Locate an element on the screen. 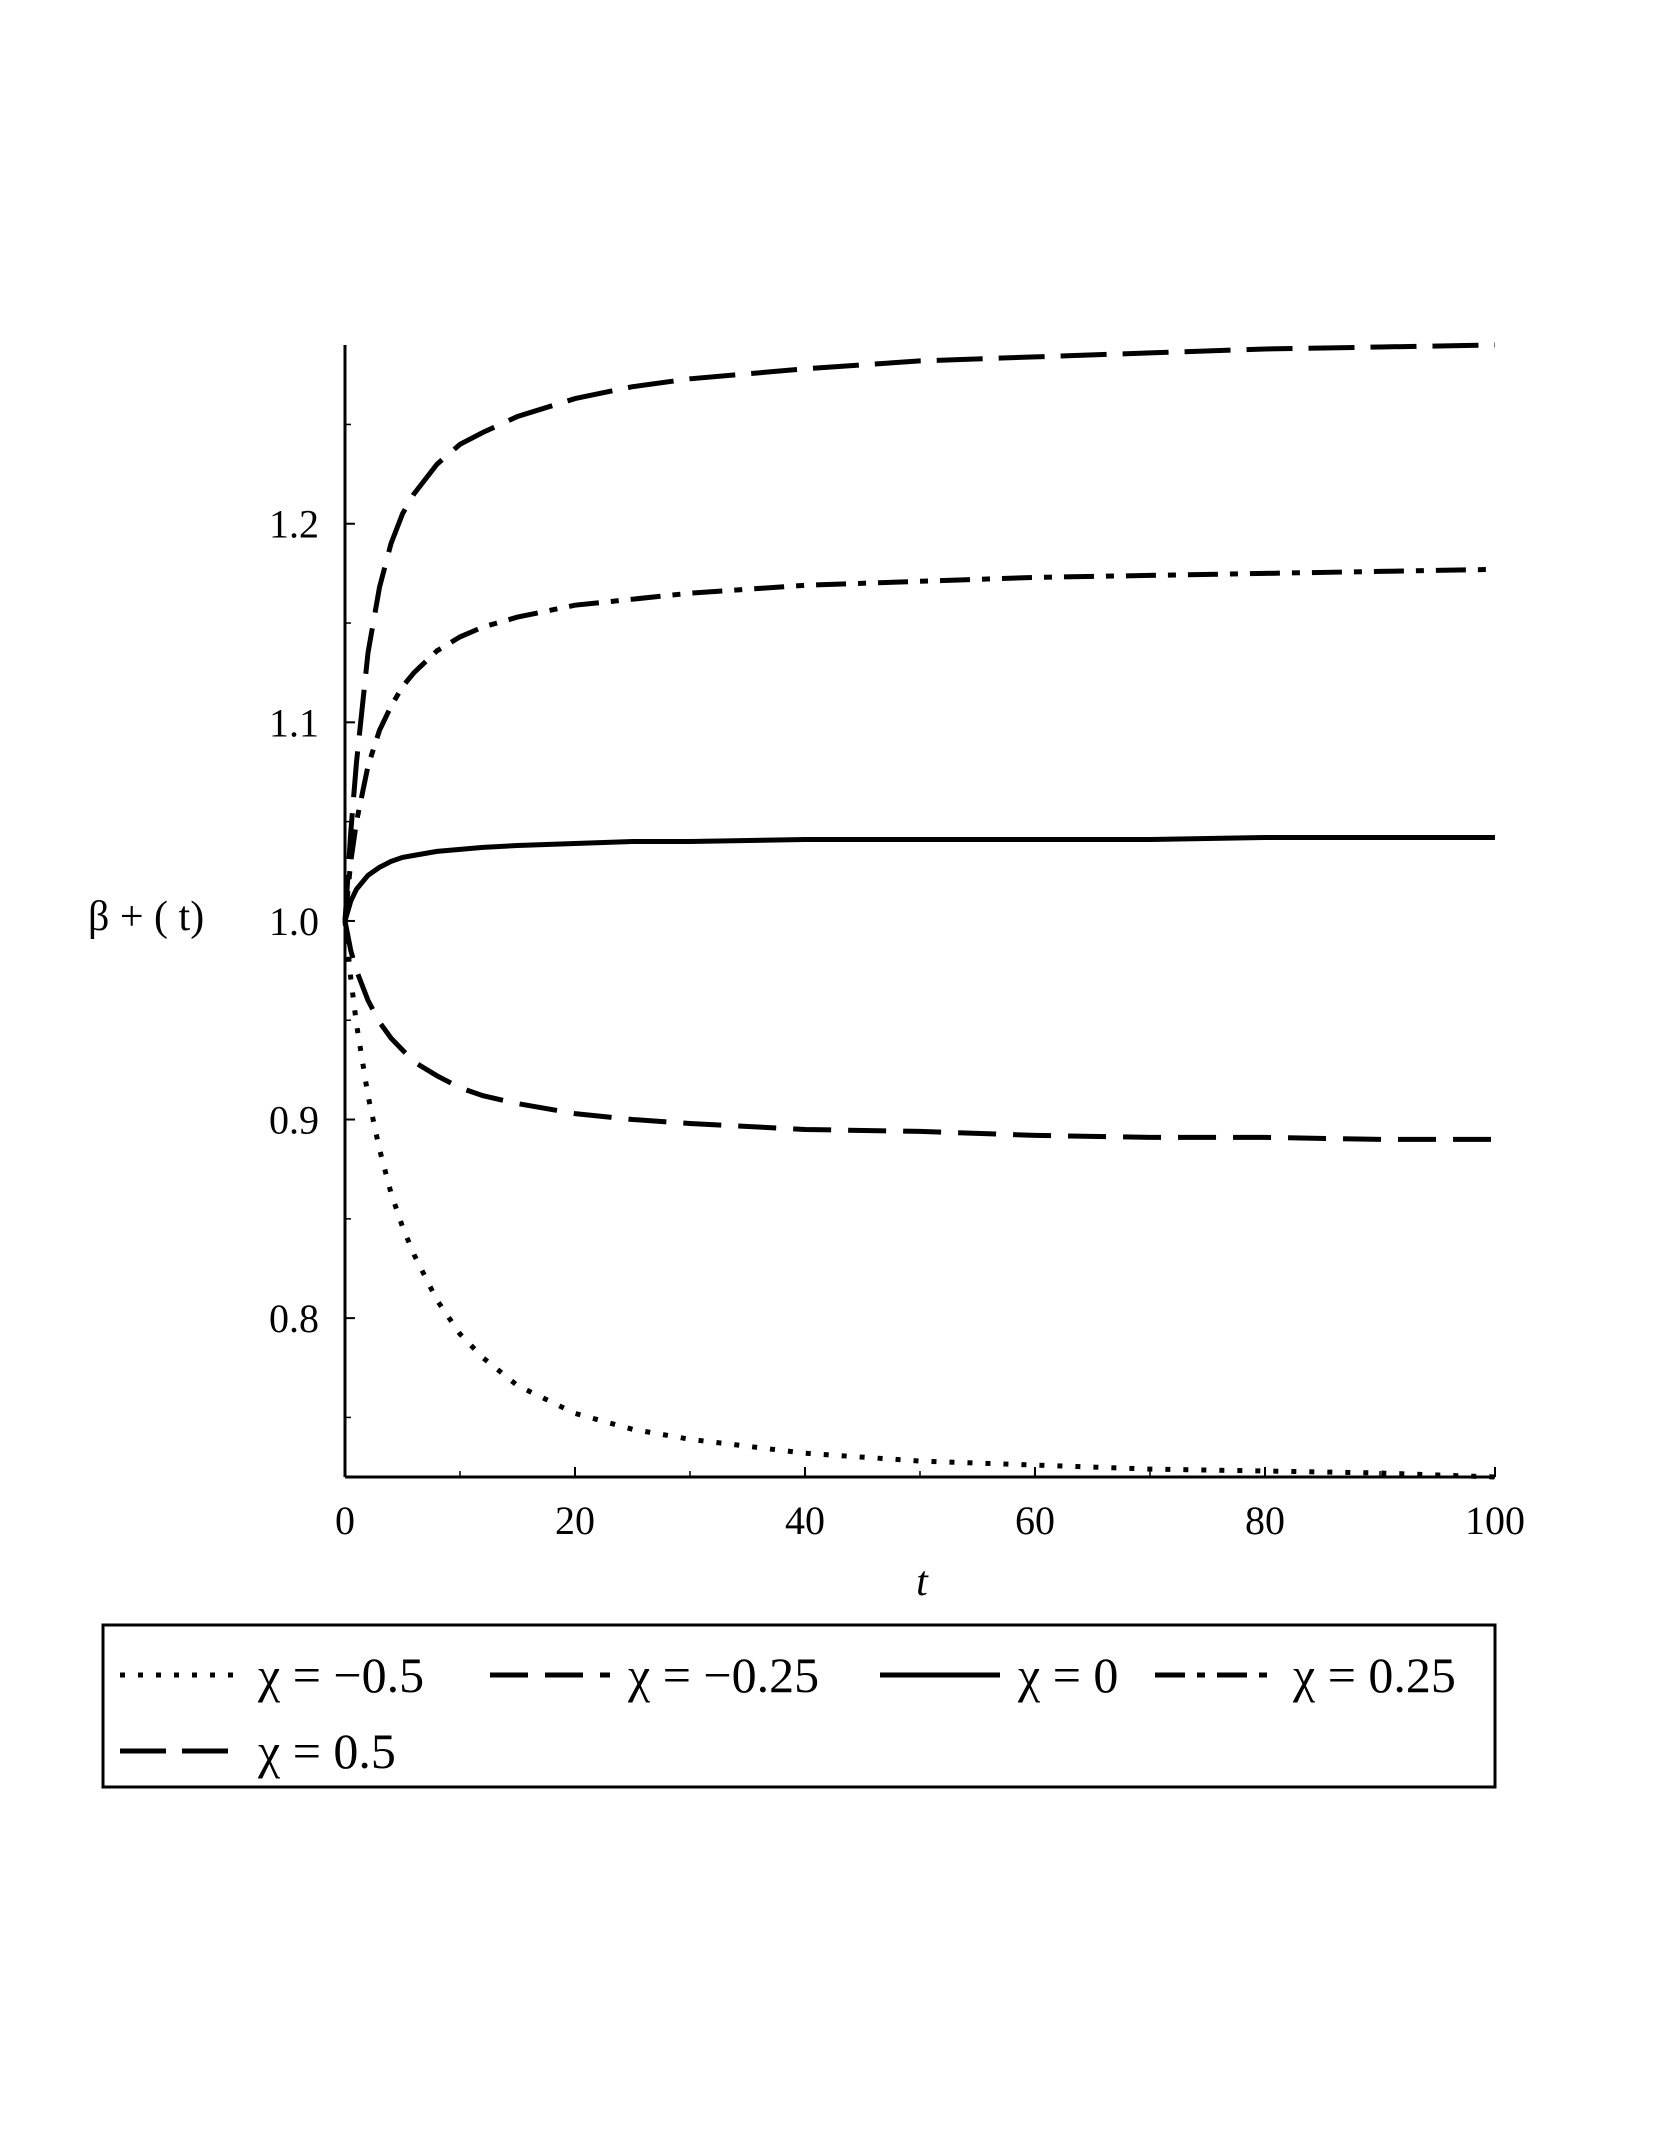  x-tick-label: 0 is located at coordinates (345, 1520).